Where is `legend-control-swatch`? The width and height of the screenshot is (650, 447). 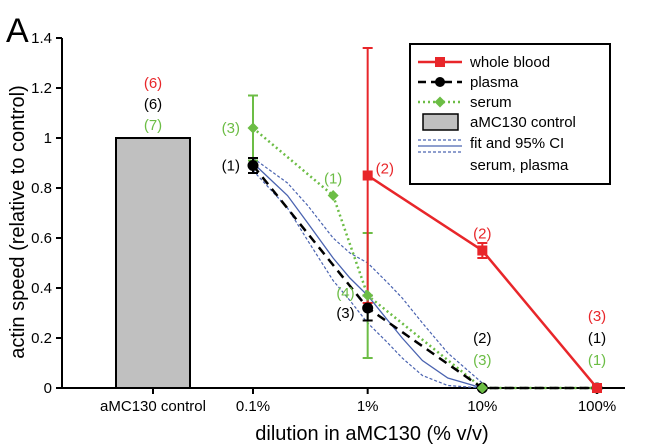
legend-control-swatch is located at coordinates (440, 122).